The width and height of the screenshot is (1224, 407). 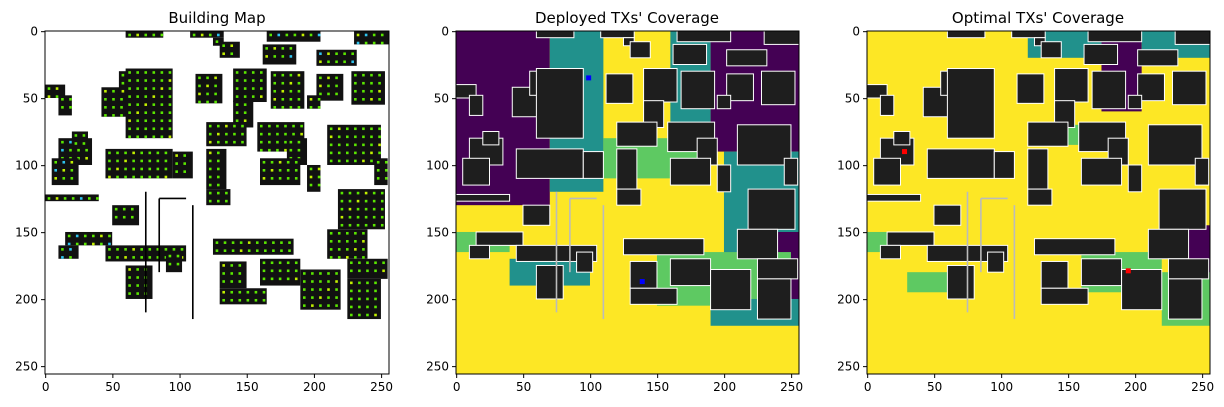 I want to click on x-tick-label: 250, so click(x=1202, y=387).